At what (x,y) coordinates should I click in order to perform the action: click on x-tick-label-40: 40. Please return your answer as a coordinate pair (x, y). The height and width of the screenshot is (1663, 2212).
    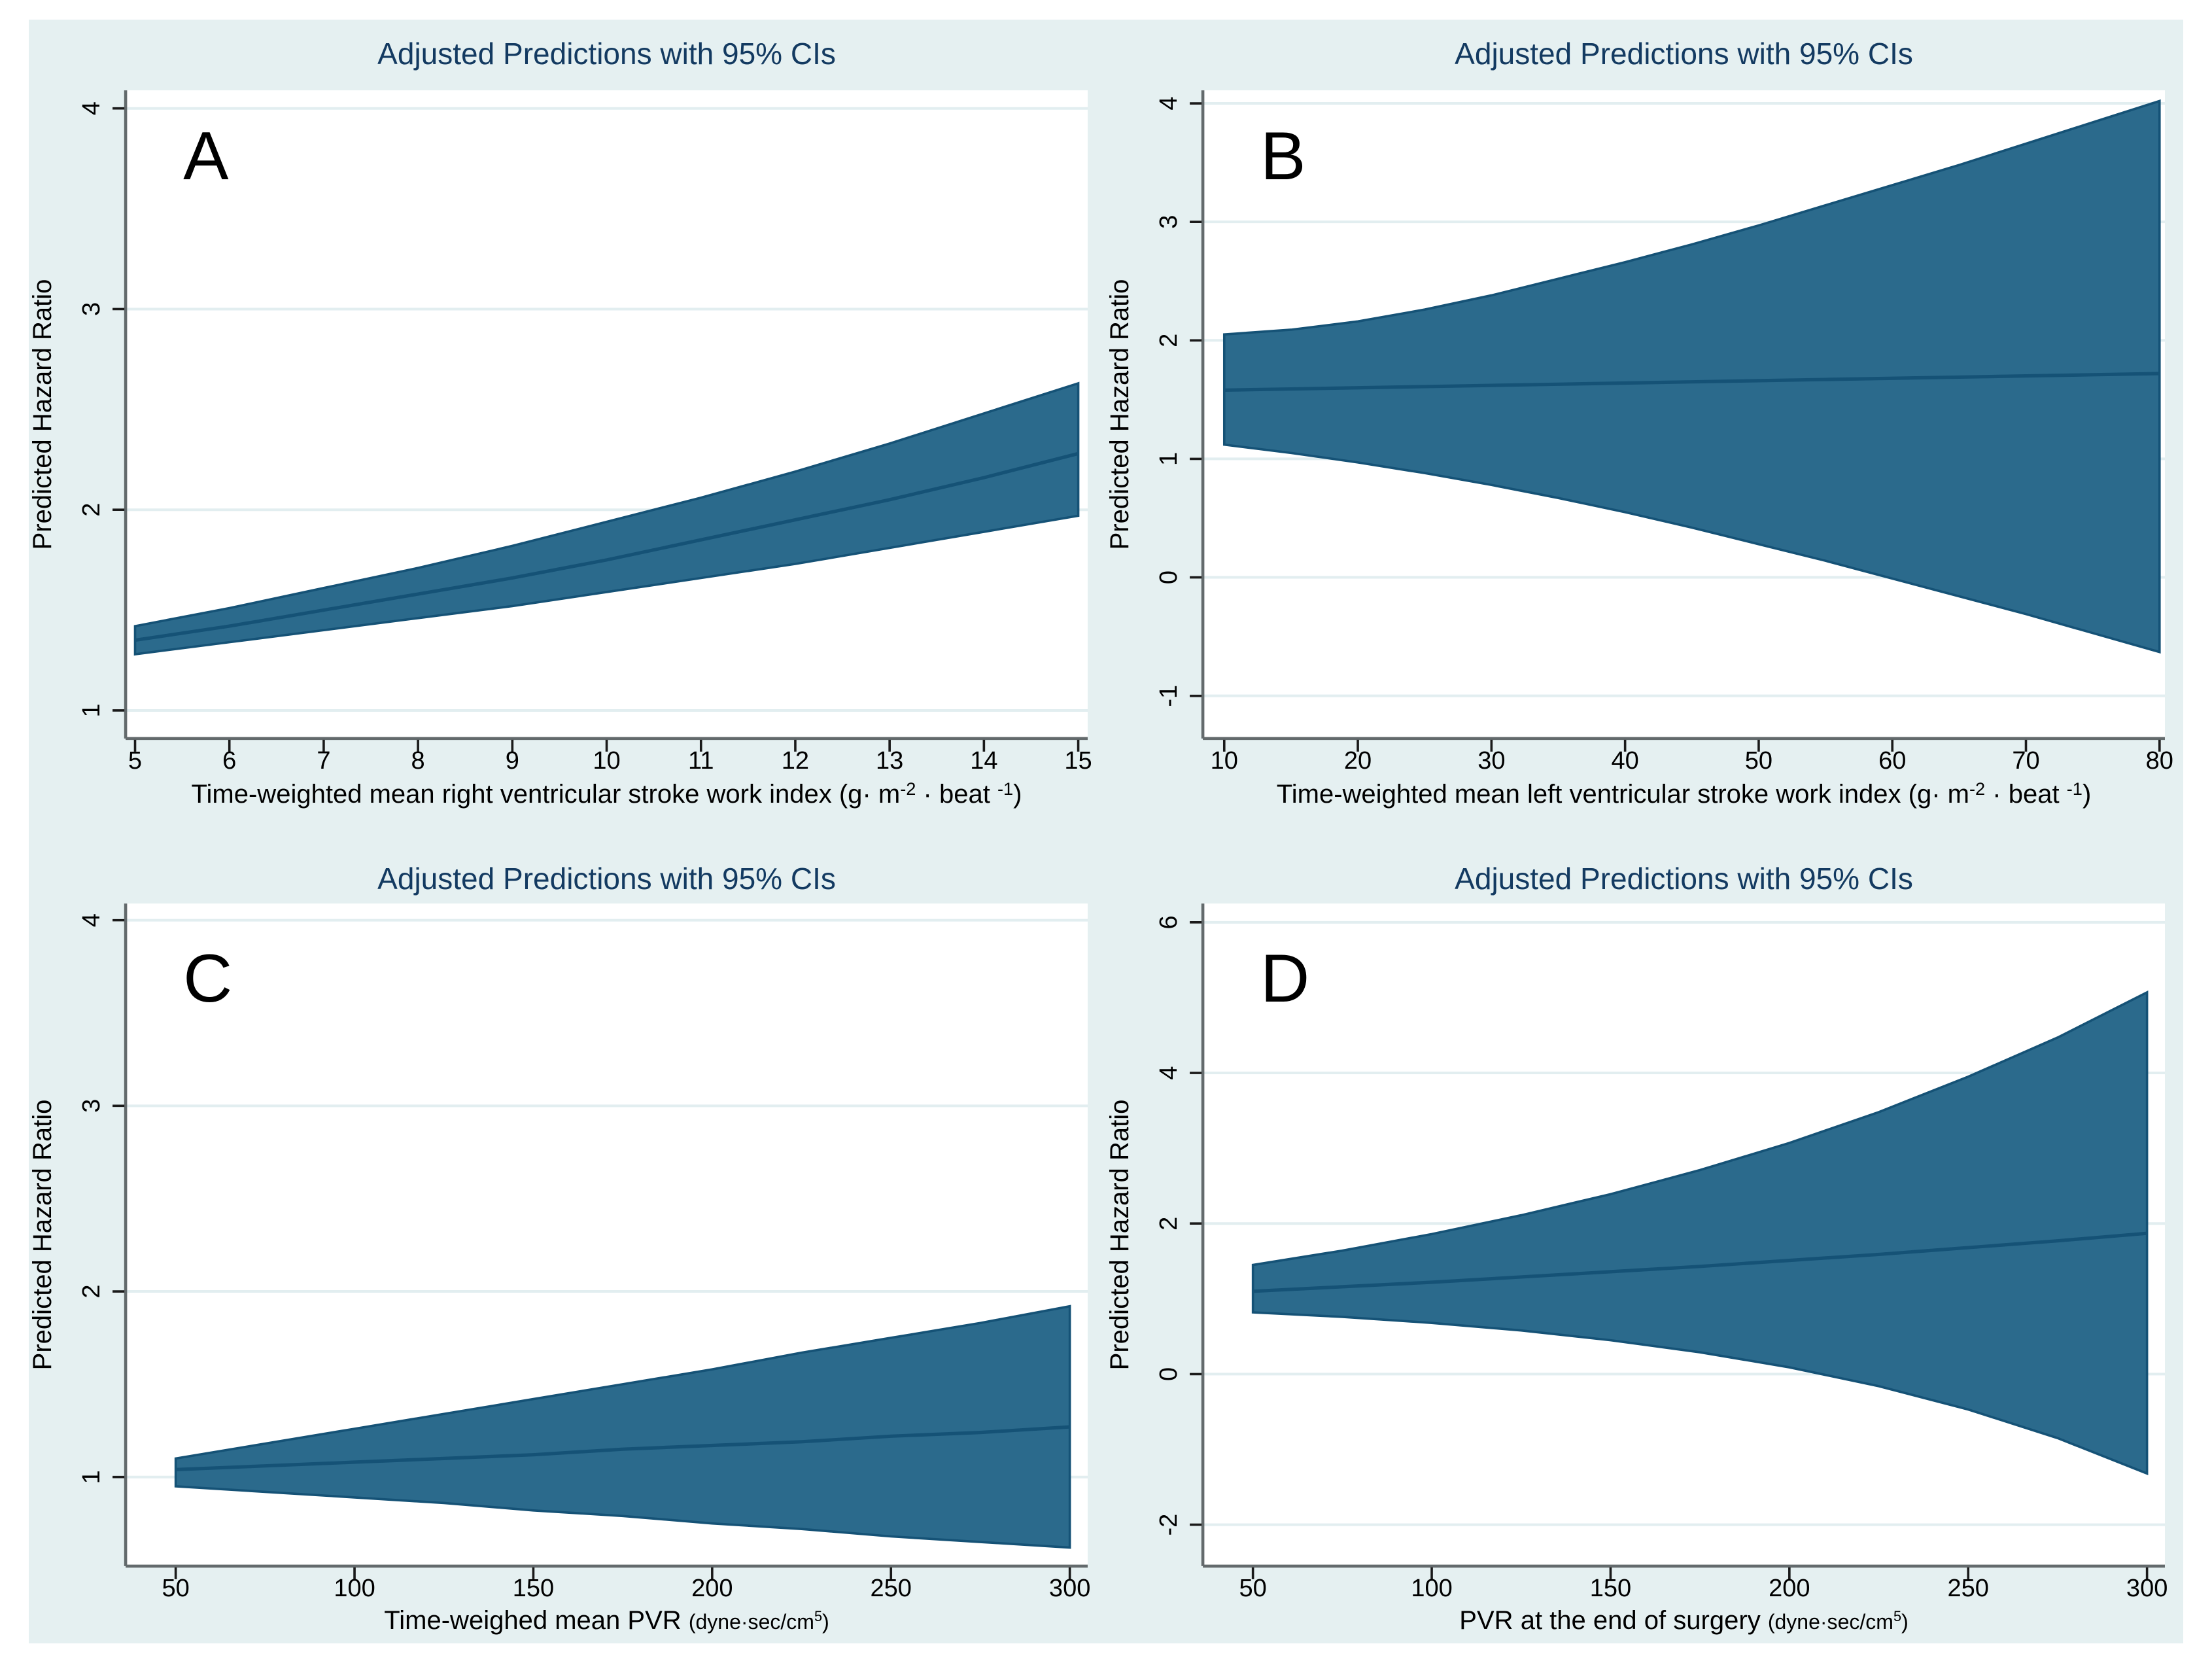
    Looking at the image, I should click on (1625, 761).